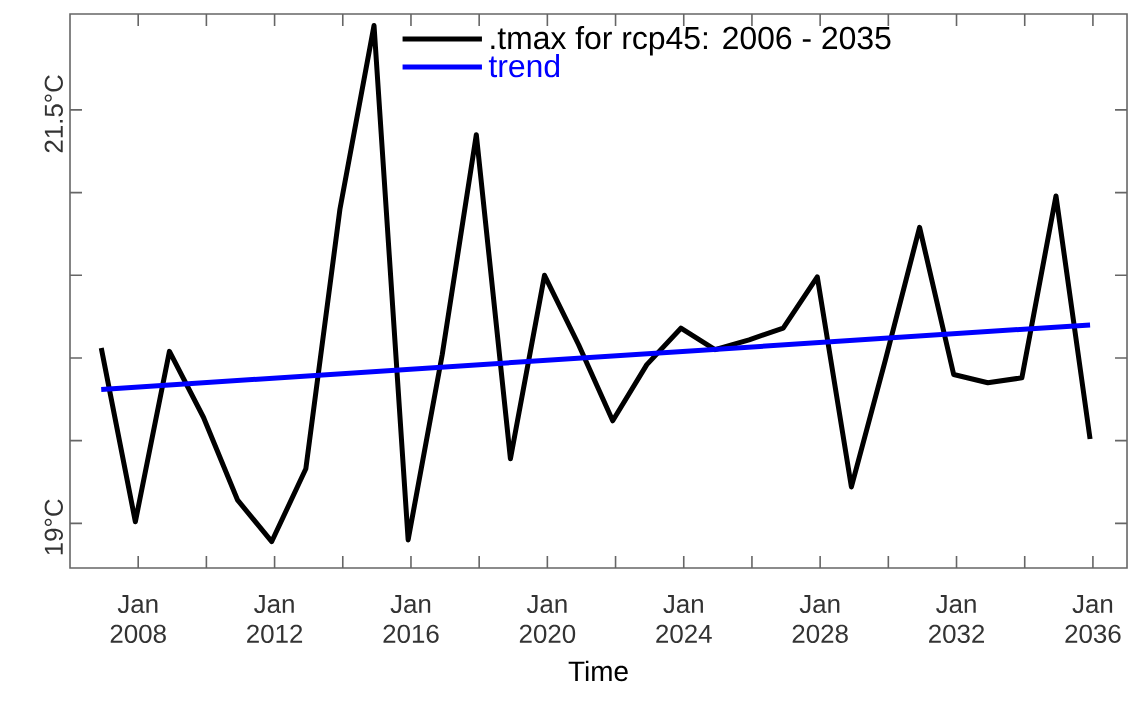 This screenshot has width=1147, height=721. Describe the element at coordinates (275, 619) in the screenshot. I see `x-tick-label: Jan 2012` at that location.